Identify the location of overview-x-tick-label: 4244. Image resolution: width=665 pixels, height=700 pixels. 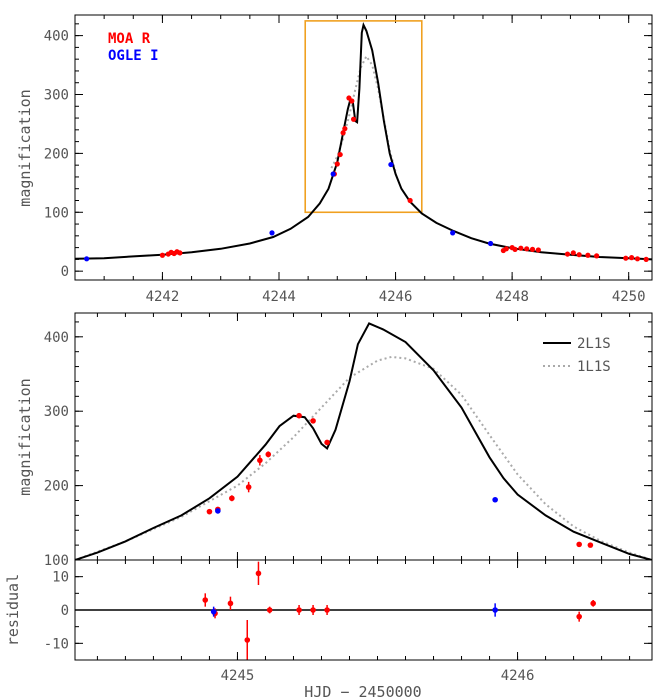
(279, 297).